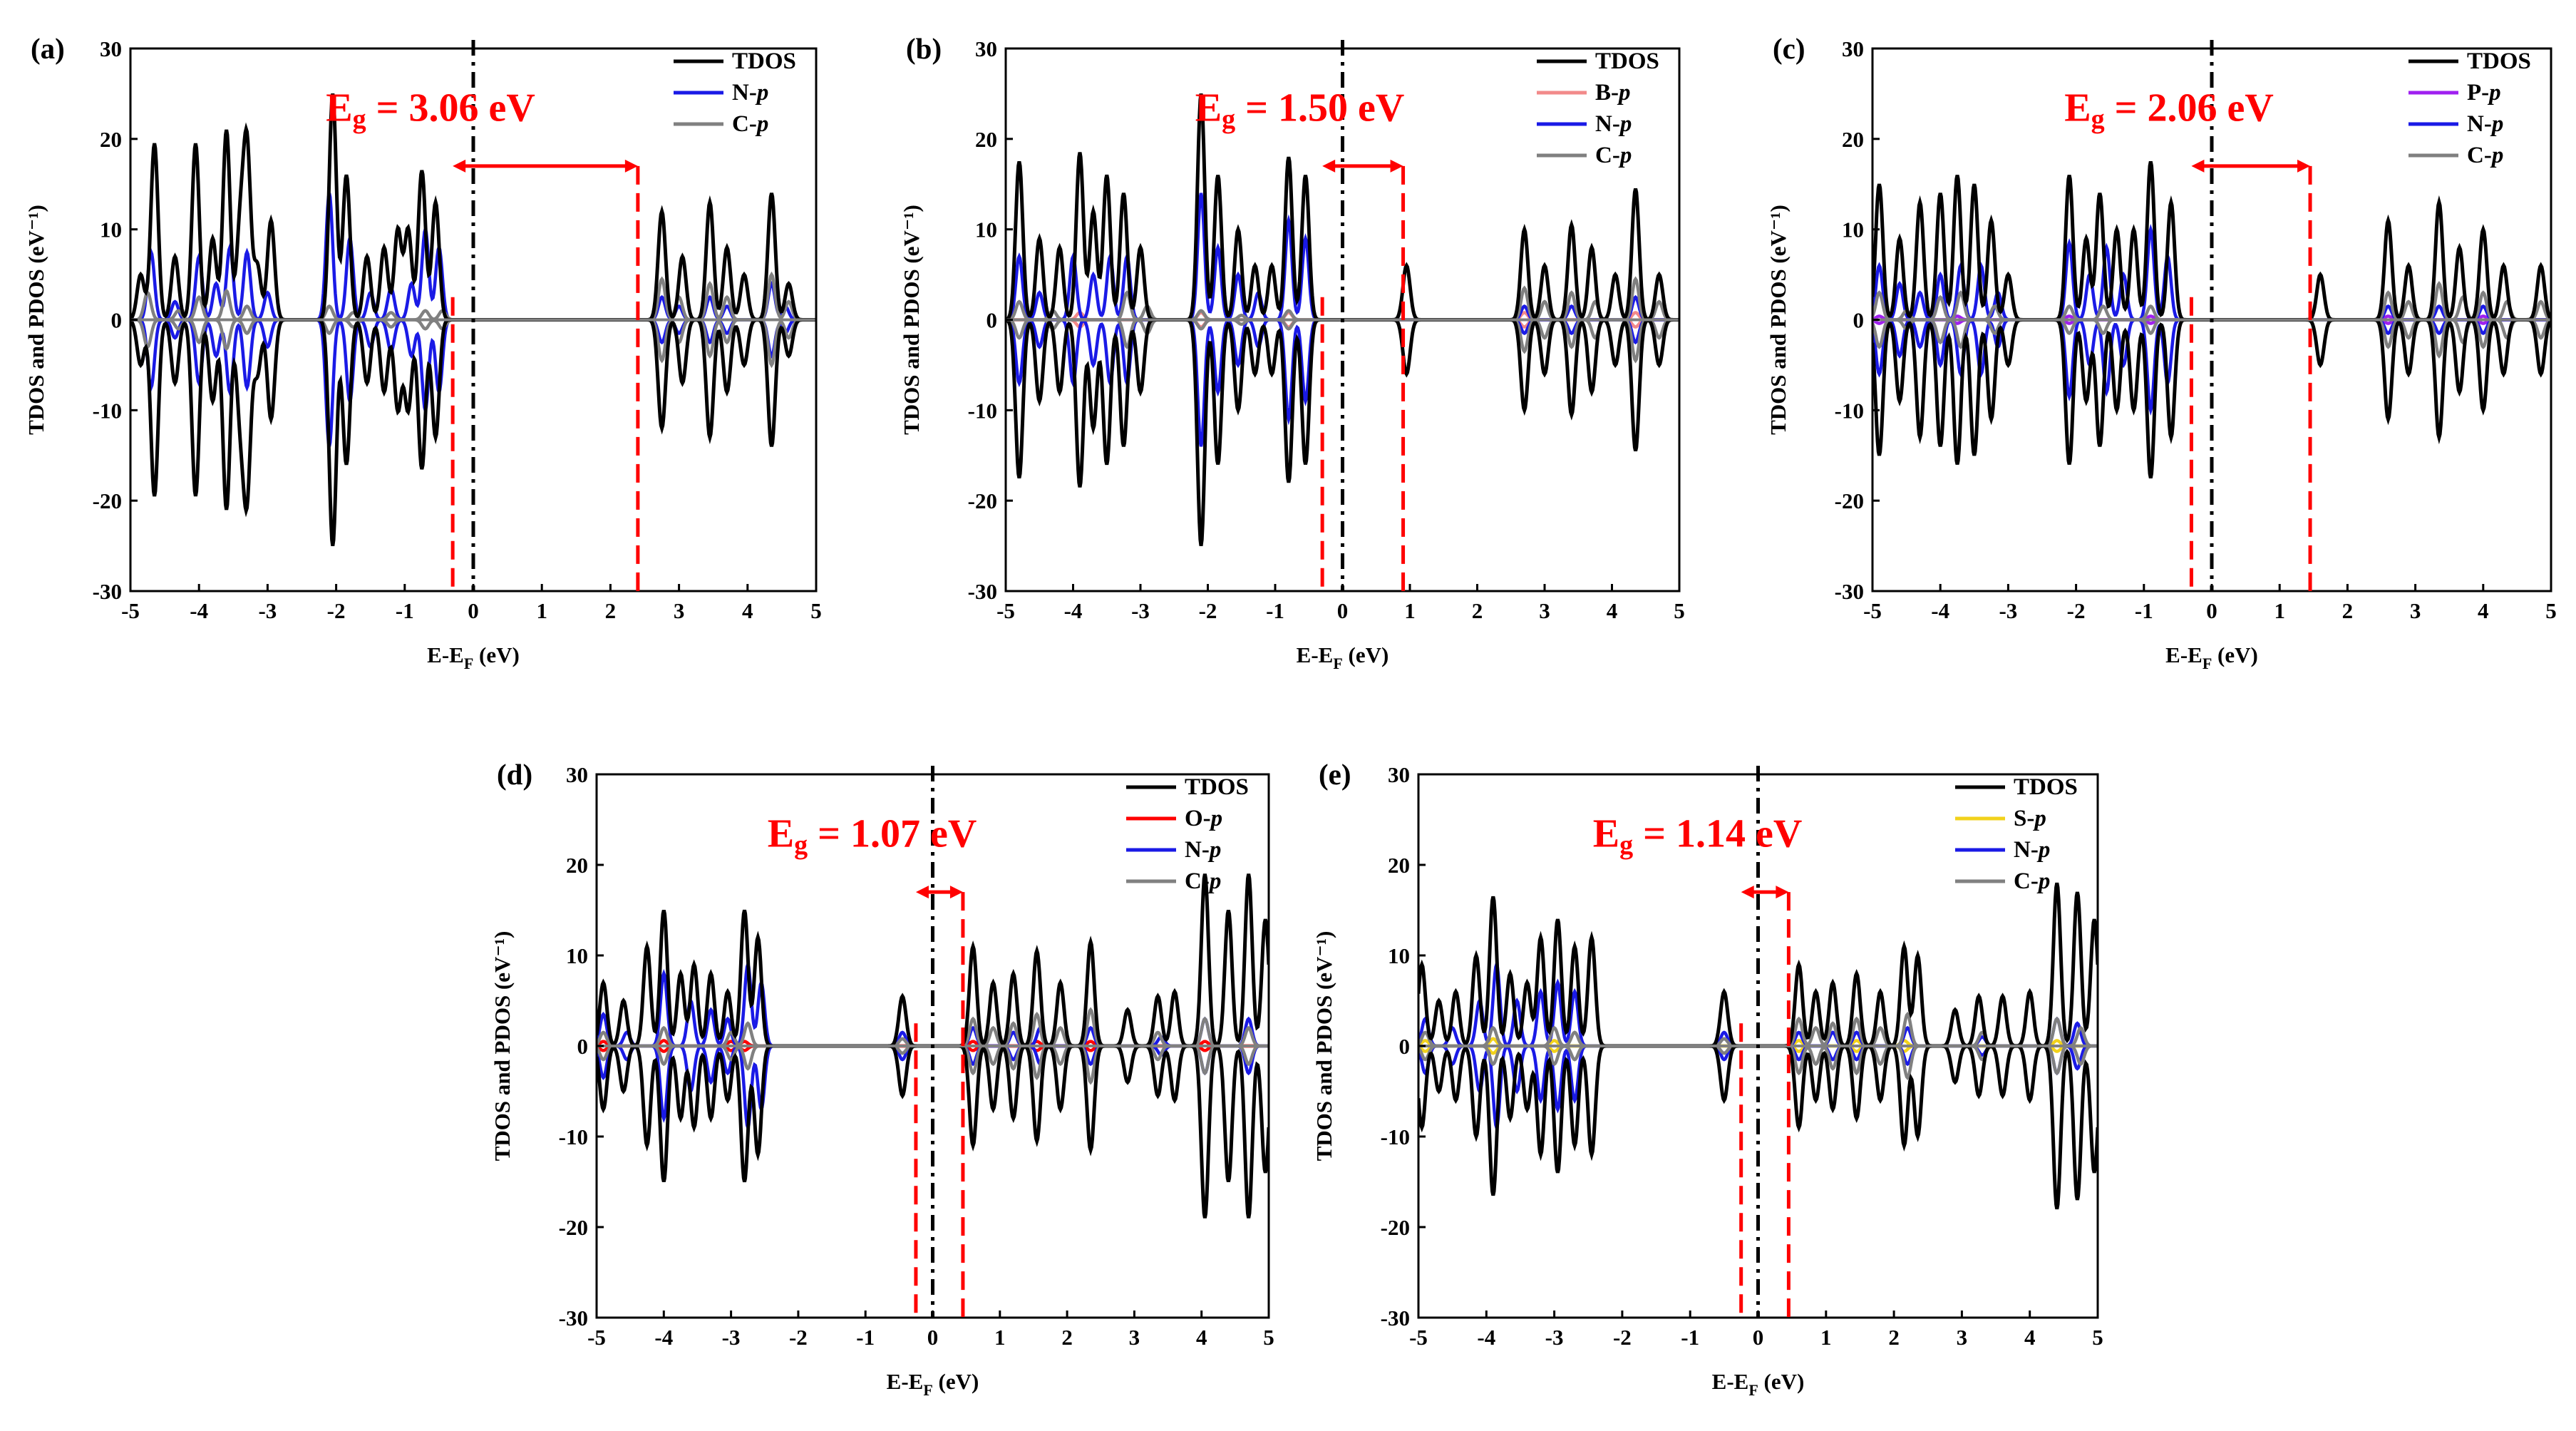  I want to click on legend-label-P-p: P-p, so click(2484, 93).